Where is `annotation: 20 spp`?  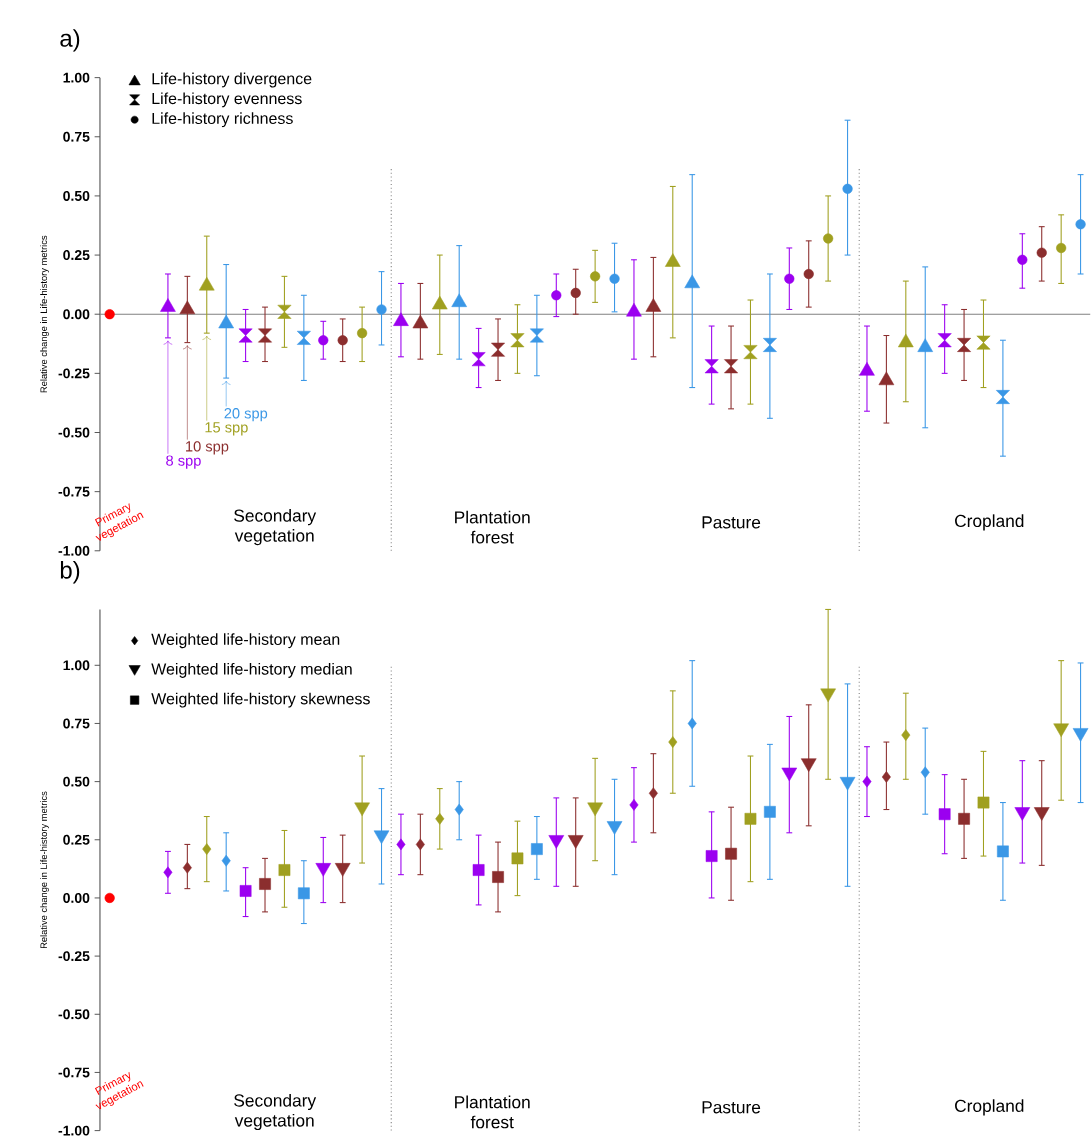 annotation: 20 spp is located at coordinates (246, 415).